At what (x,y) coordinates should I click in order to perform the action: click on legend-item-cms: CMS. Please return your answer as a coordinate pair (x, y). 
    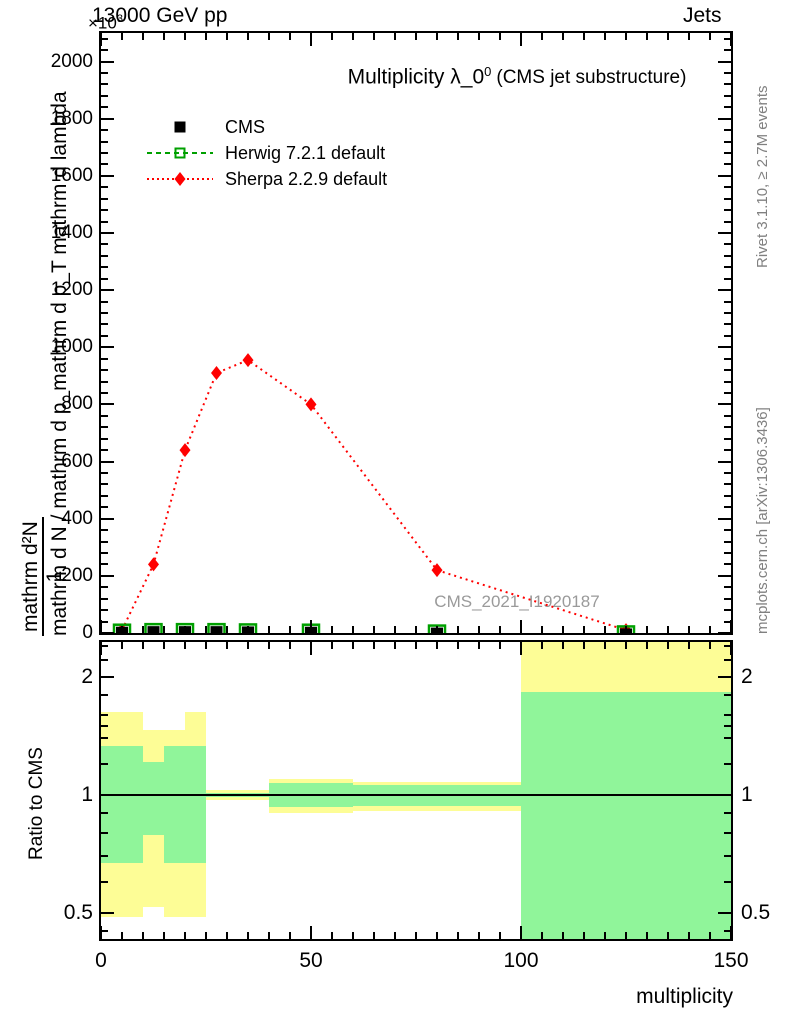
    Looking at the image, I should click on (267, 127).